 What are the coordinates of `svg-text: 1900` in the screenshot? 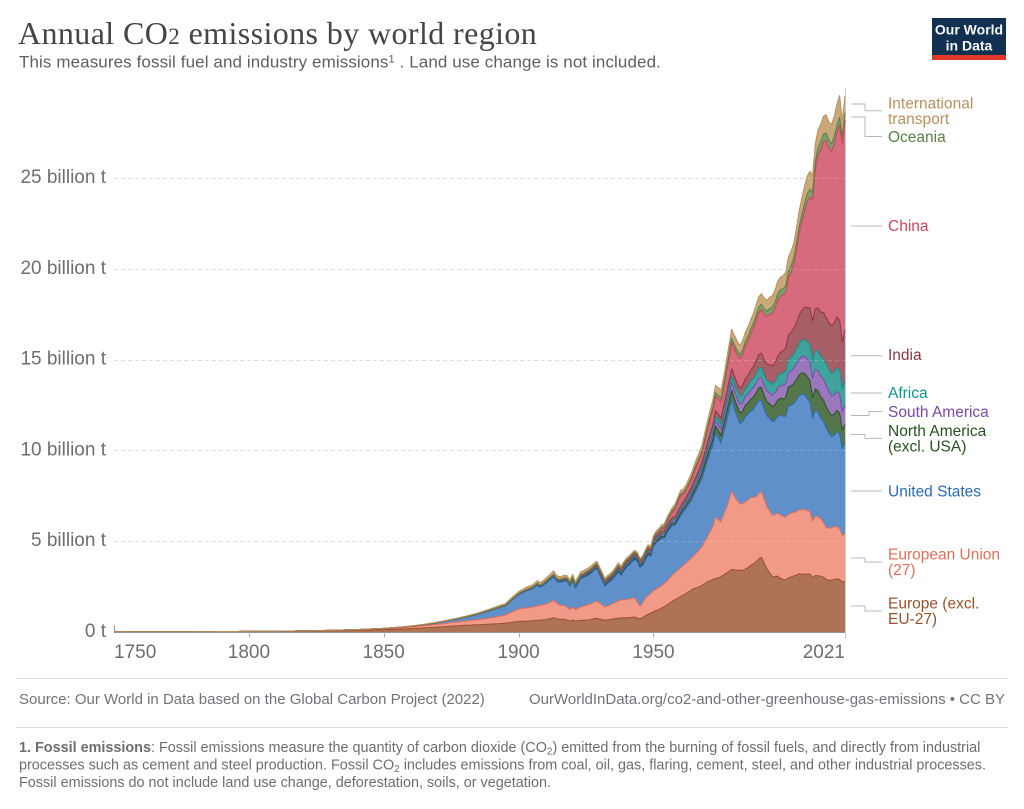 It's located at (518, 652).